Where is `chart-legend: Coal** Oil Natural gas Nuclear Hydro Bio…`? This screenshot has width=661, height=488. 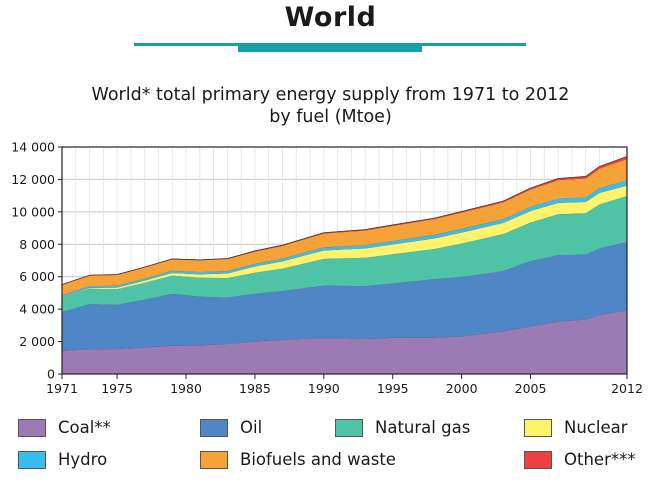
chart-legend: Coal** Oil Natural gas Nuclear Hydro Bio… is located at coordinates (333, 446).